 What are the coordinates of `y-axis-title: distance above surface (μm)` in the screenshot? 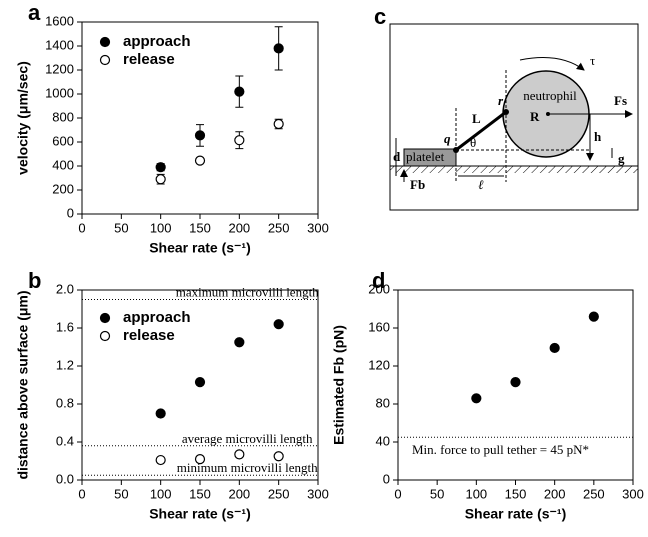 It's located at (23, 384).